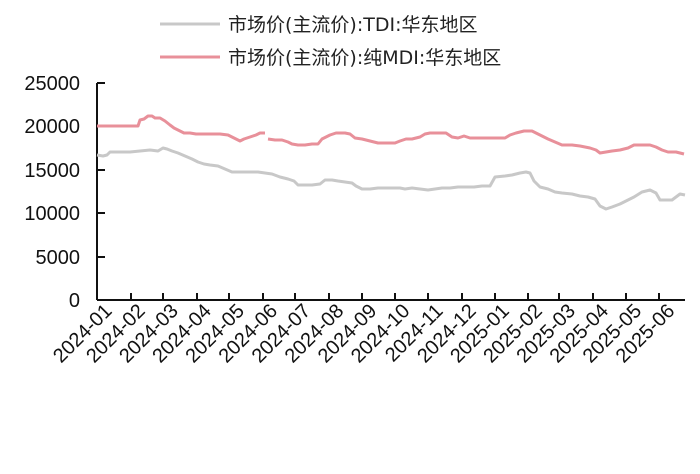  What do you see at coordinates (58, 258) in the screenshot?
I see `y-tick-label: 5000` at bounding box center [58, 258].